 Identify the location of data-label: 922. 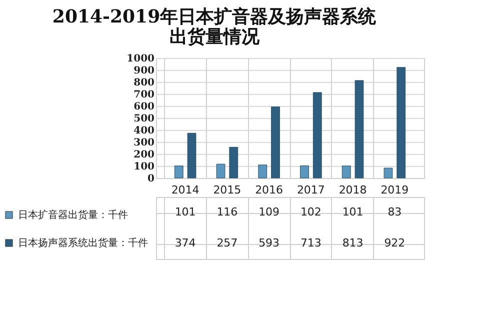
(395, 243).